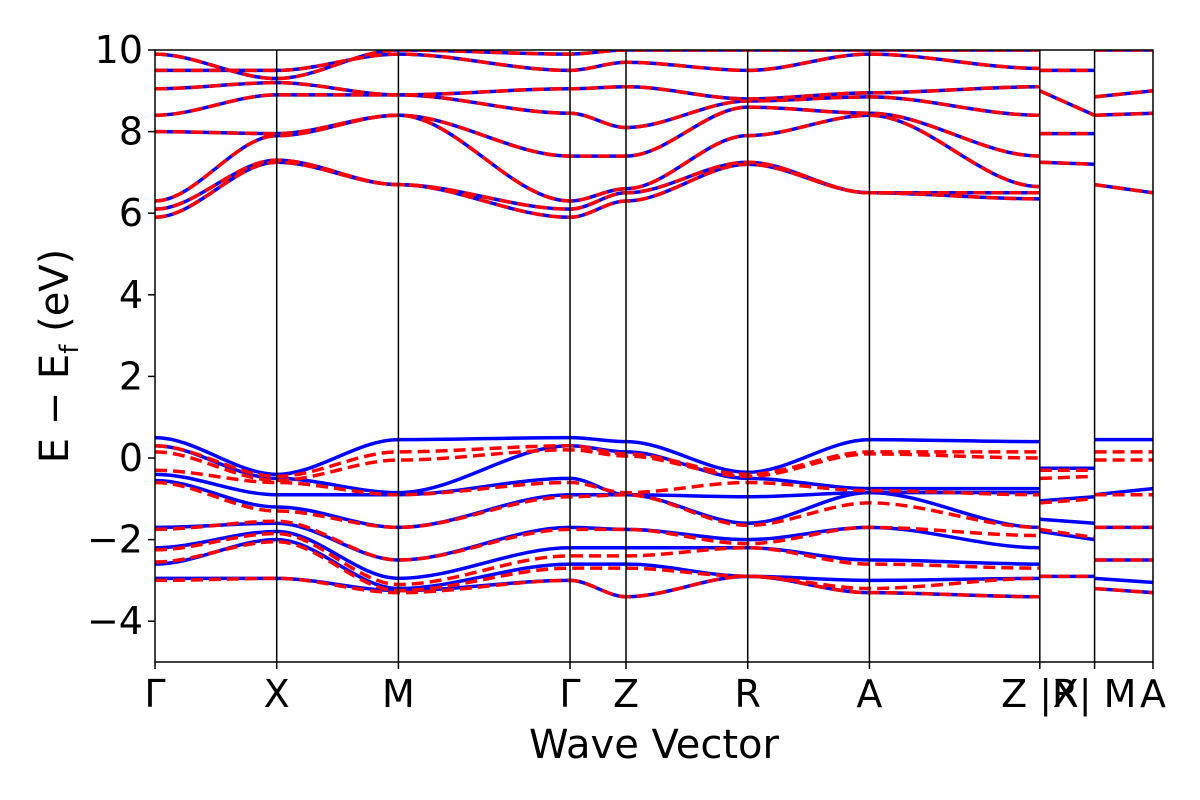 This screenshot has width=1200, height=800. What do you see at coordinates (1095, 694) in the screenshot?
I see `x-tick-label-8: X| M` at bounding box center [1095, 694].